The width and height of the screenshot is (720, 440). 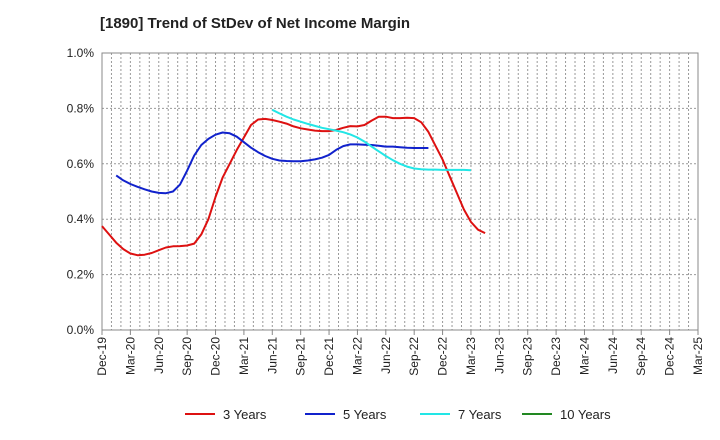 What do you see at coordinates (670, 356) in the screenshot?
I see `x-tick-label: Dec-24` at bounding box center [670, 356].